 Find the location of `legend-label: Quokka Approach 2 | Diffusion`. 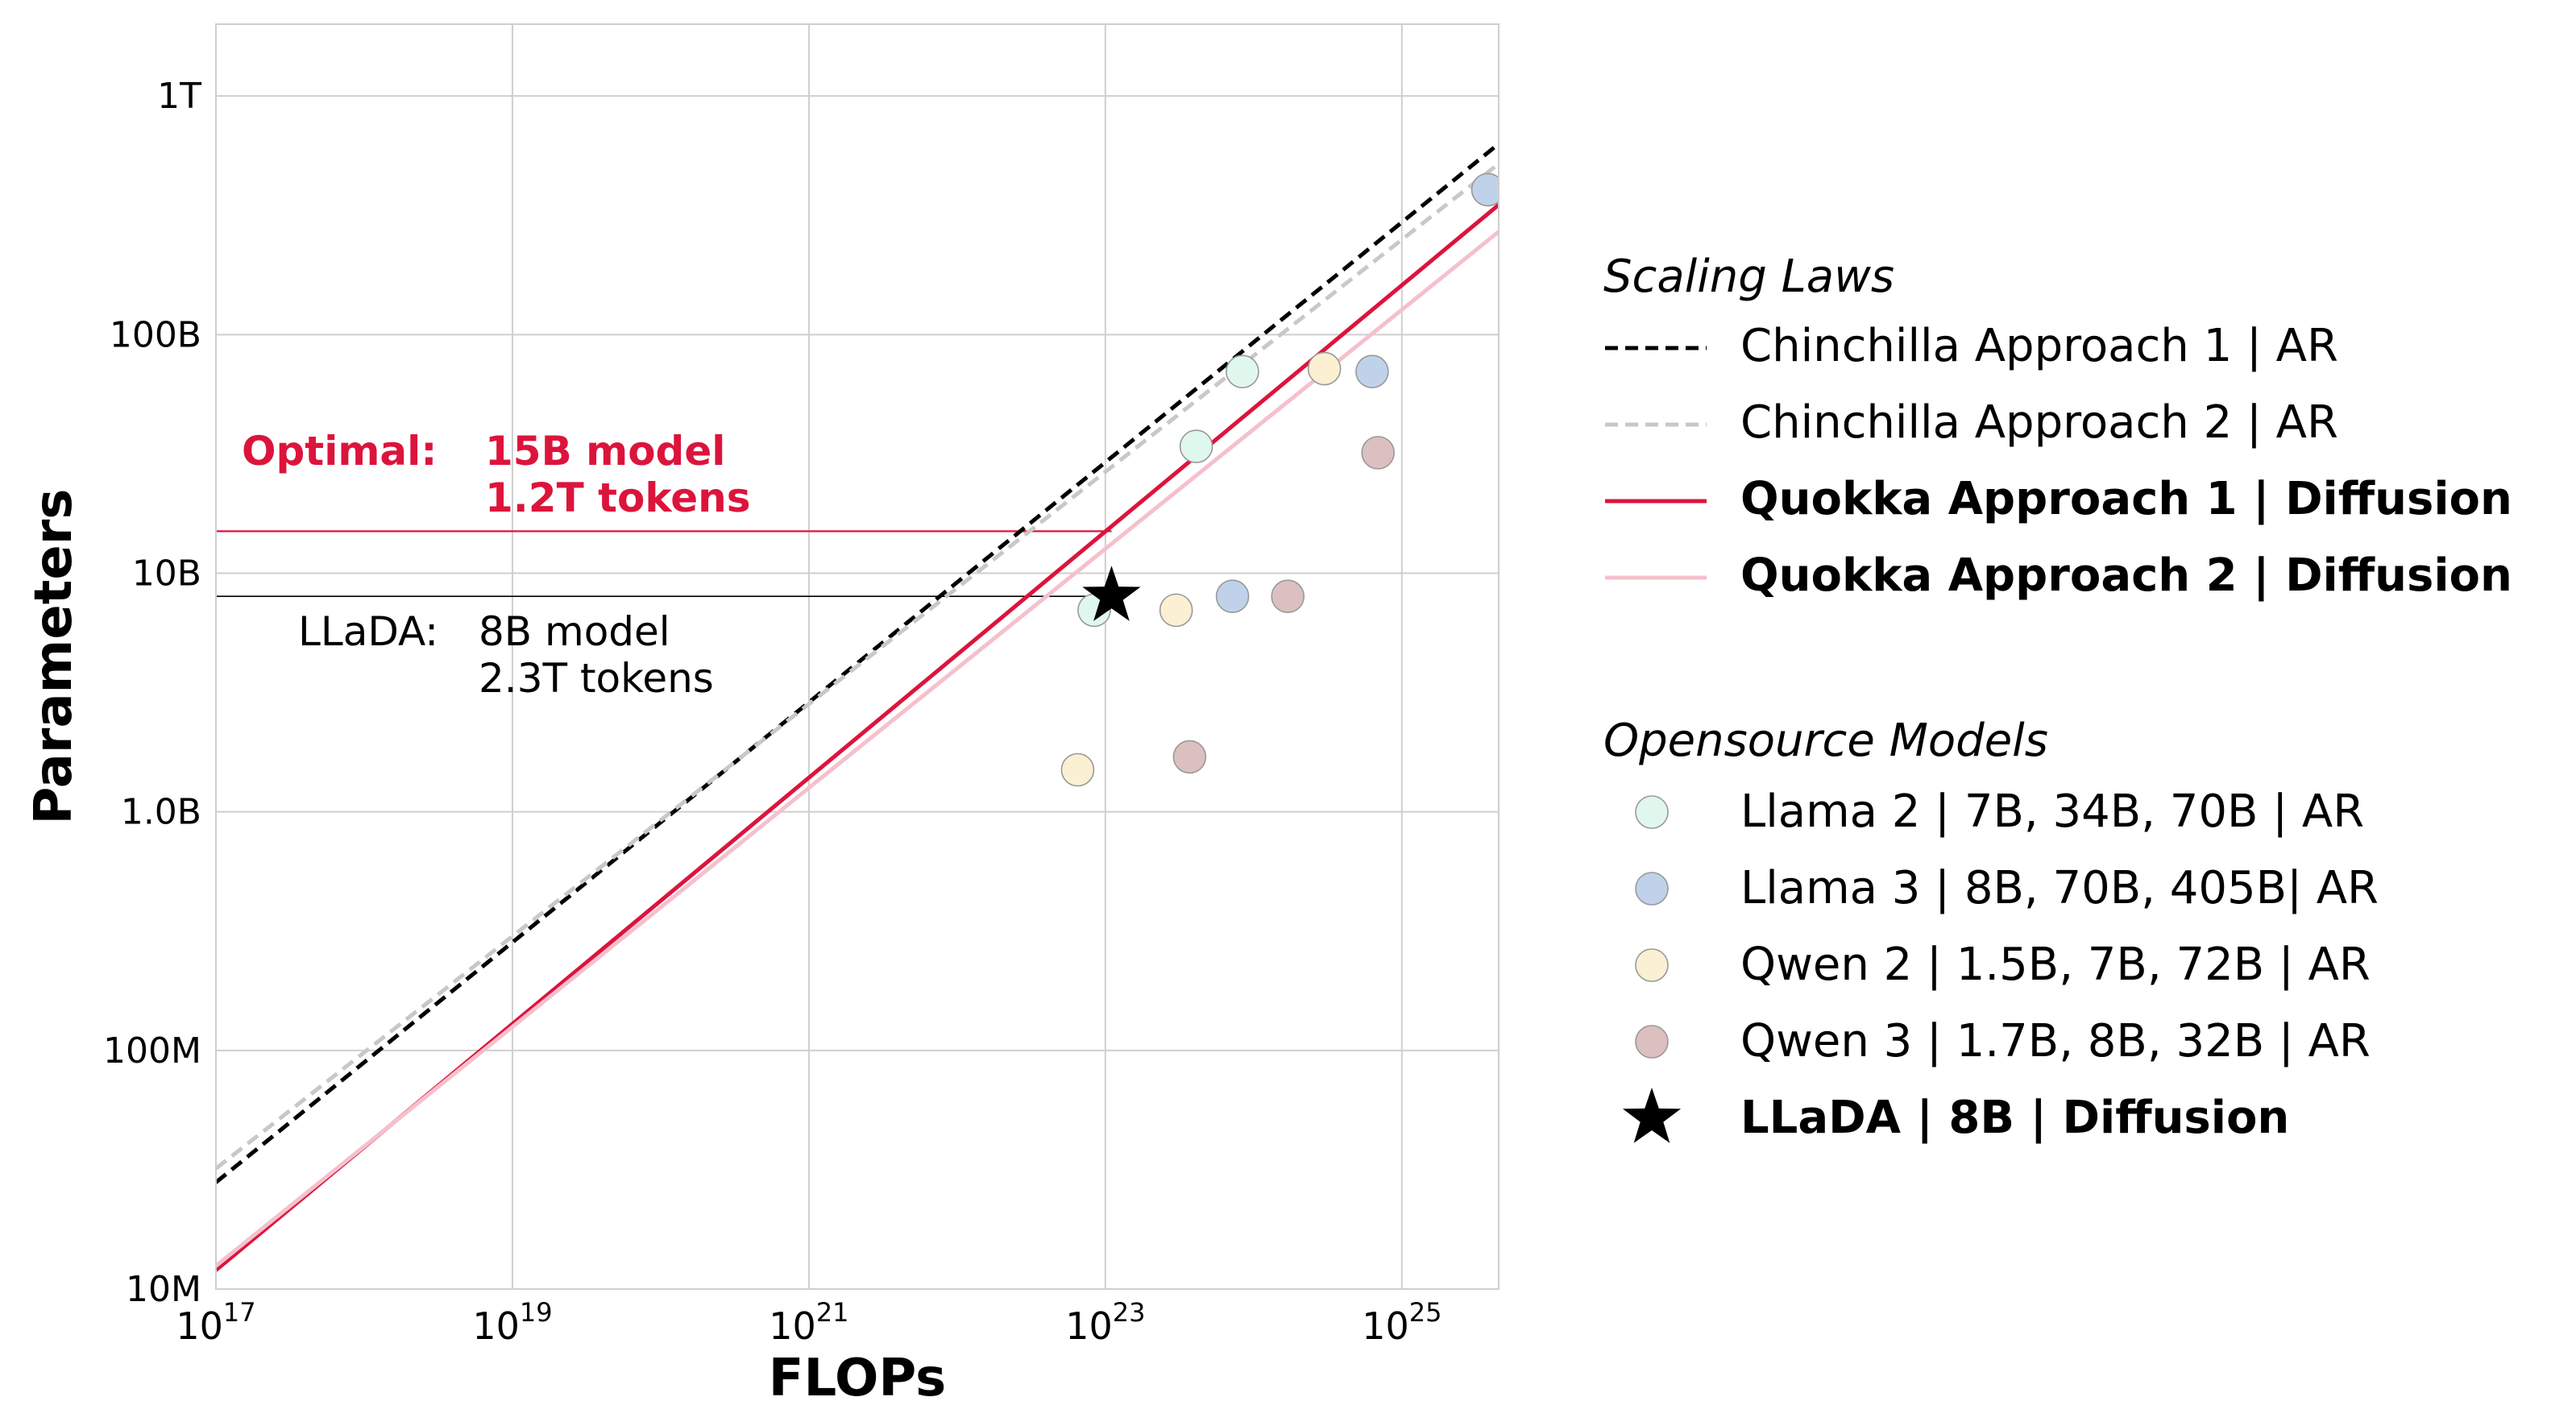

legend-label: Quokka Approach 2 | Diffusion is located at coordinates (2126, 575).